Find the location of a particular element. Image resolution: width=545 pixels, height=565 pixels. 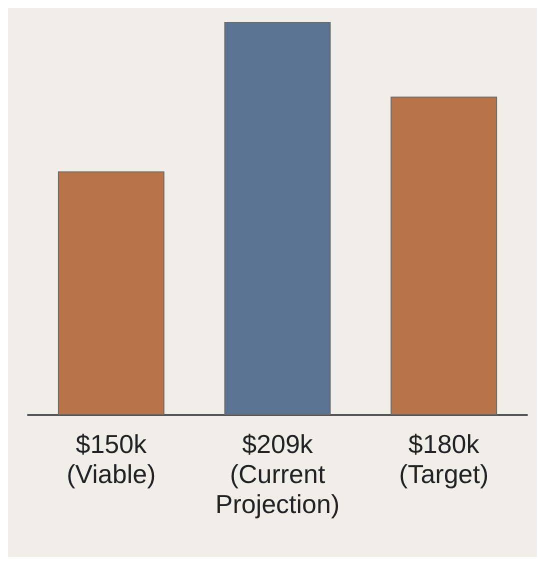

x-tick-label: $150k (Viable) is located at coordinates (111, 459).